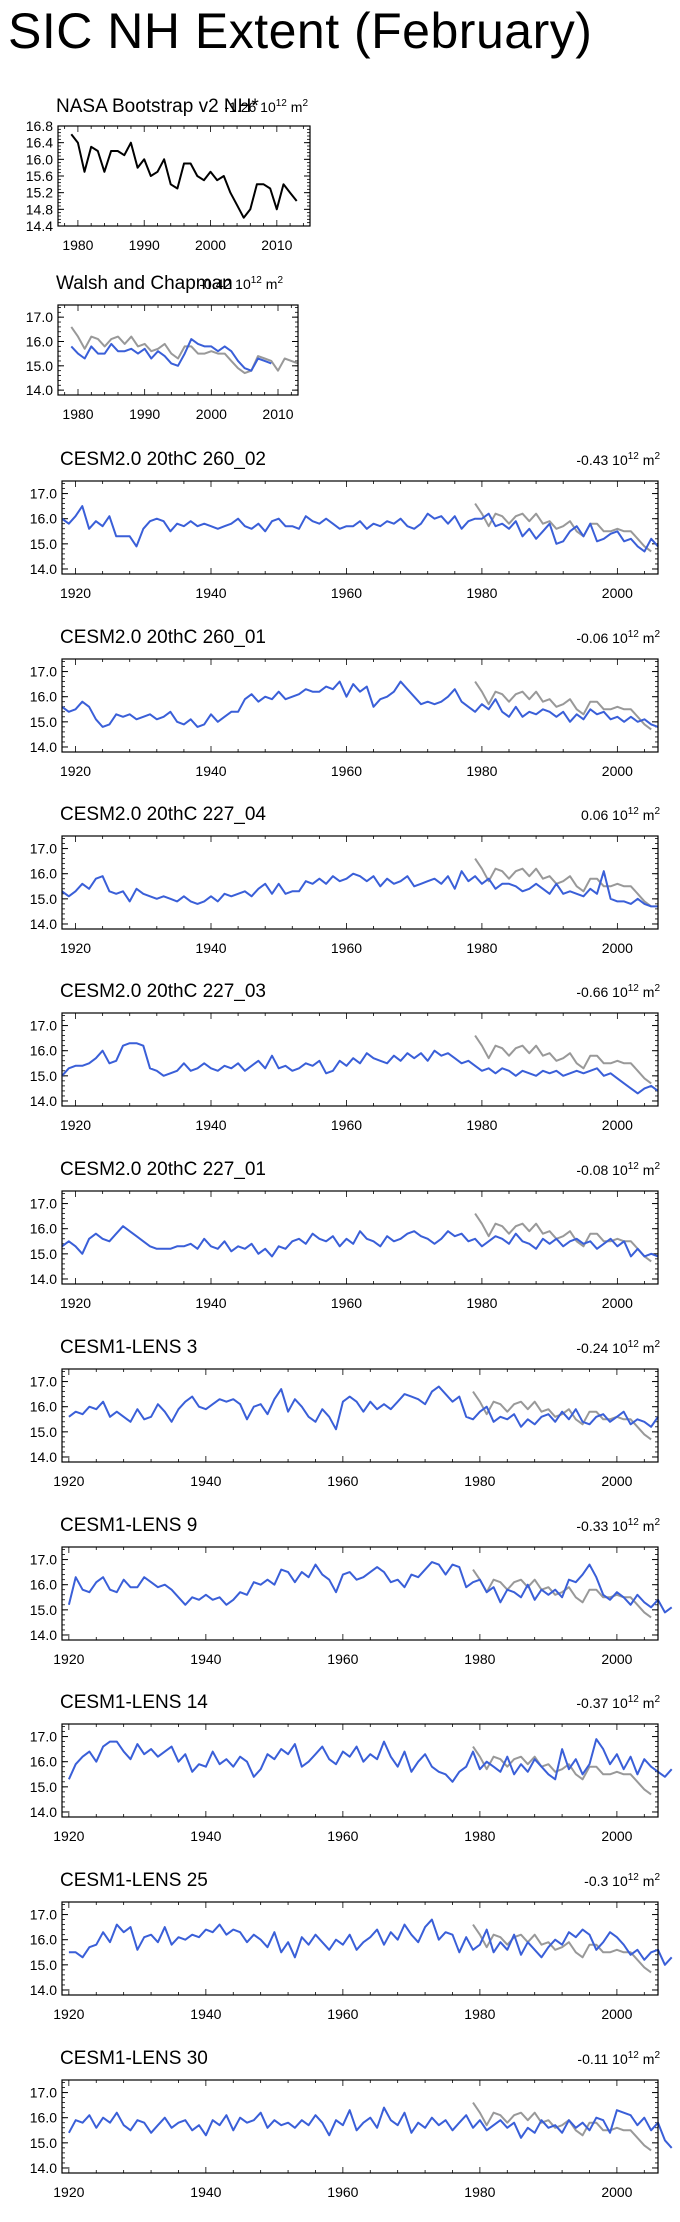 The width and height of the screenshot is (680, 2222). Describe the element at coordinates (618, 1169) in the screenshot. I see `trend-label: -0.08 1012 m2` at that location.